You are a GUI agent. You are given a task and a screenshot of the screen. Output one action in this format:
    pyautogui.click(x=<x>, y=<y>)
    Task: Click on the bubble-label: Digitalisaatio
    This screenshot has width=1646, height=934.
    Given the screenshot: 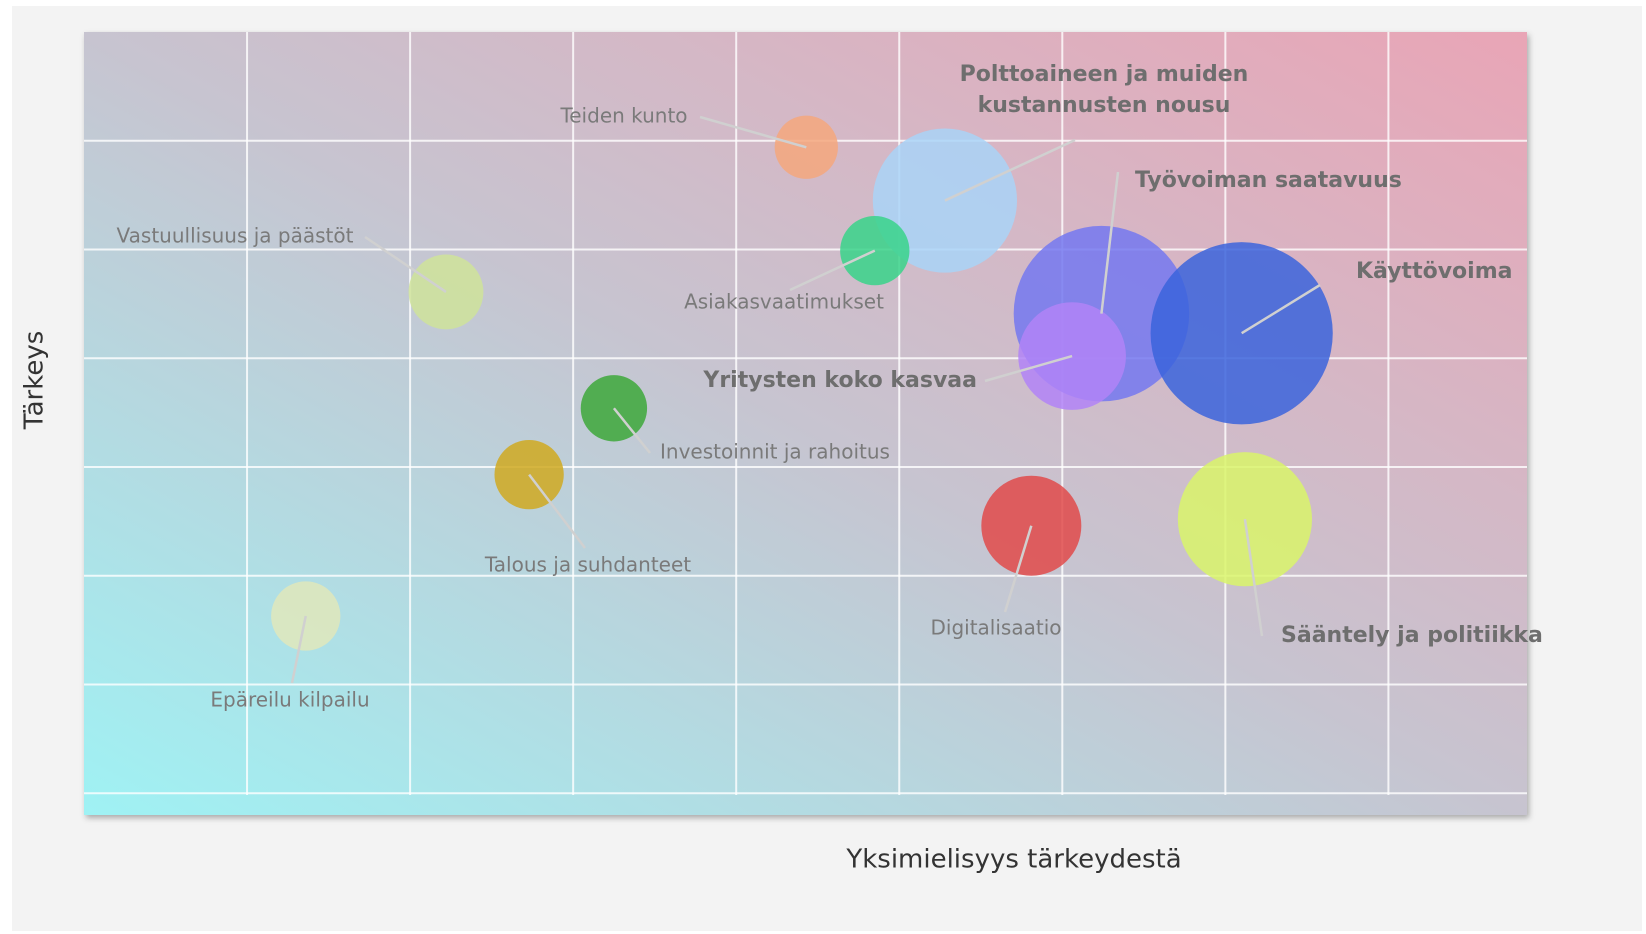 What is the action you would take?
    pyautogui.click(x=996, y=628)
    